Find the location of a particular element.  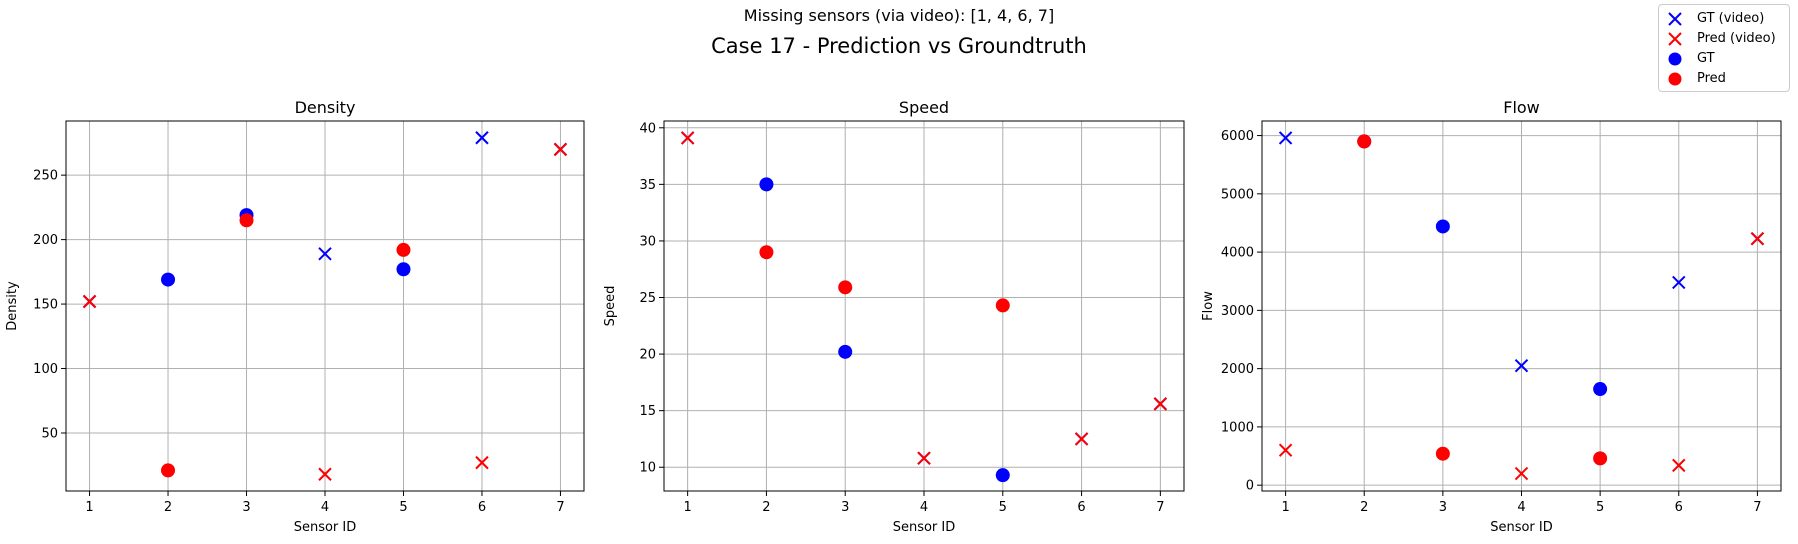

subplot-title: Speed is located at coordinates (924, 107).